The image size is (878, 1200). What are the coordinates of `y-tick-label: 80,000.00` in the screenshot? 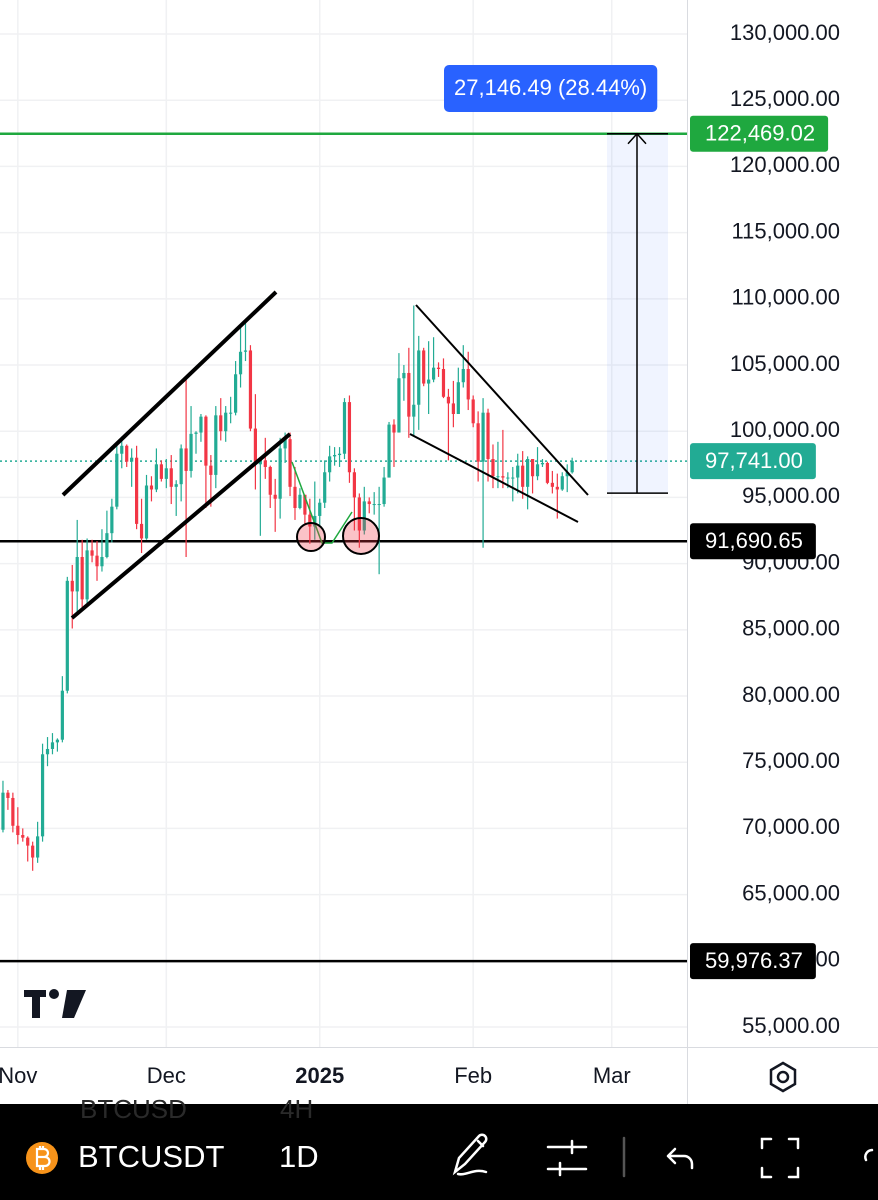 It's located at (791, 694).